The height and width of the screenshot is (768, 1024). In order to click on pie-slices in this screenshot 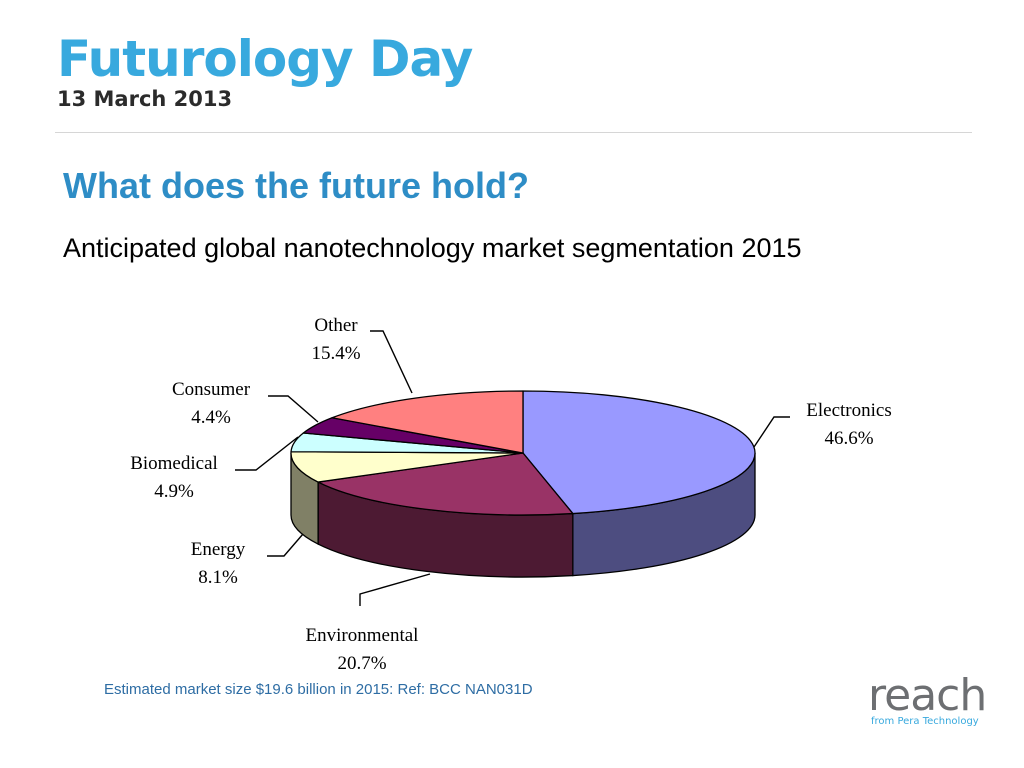, I will do `click(523, 453)`.